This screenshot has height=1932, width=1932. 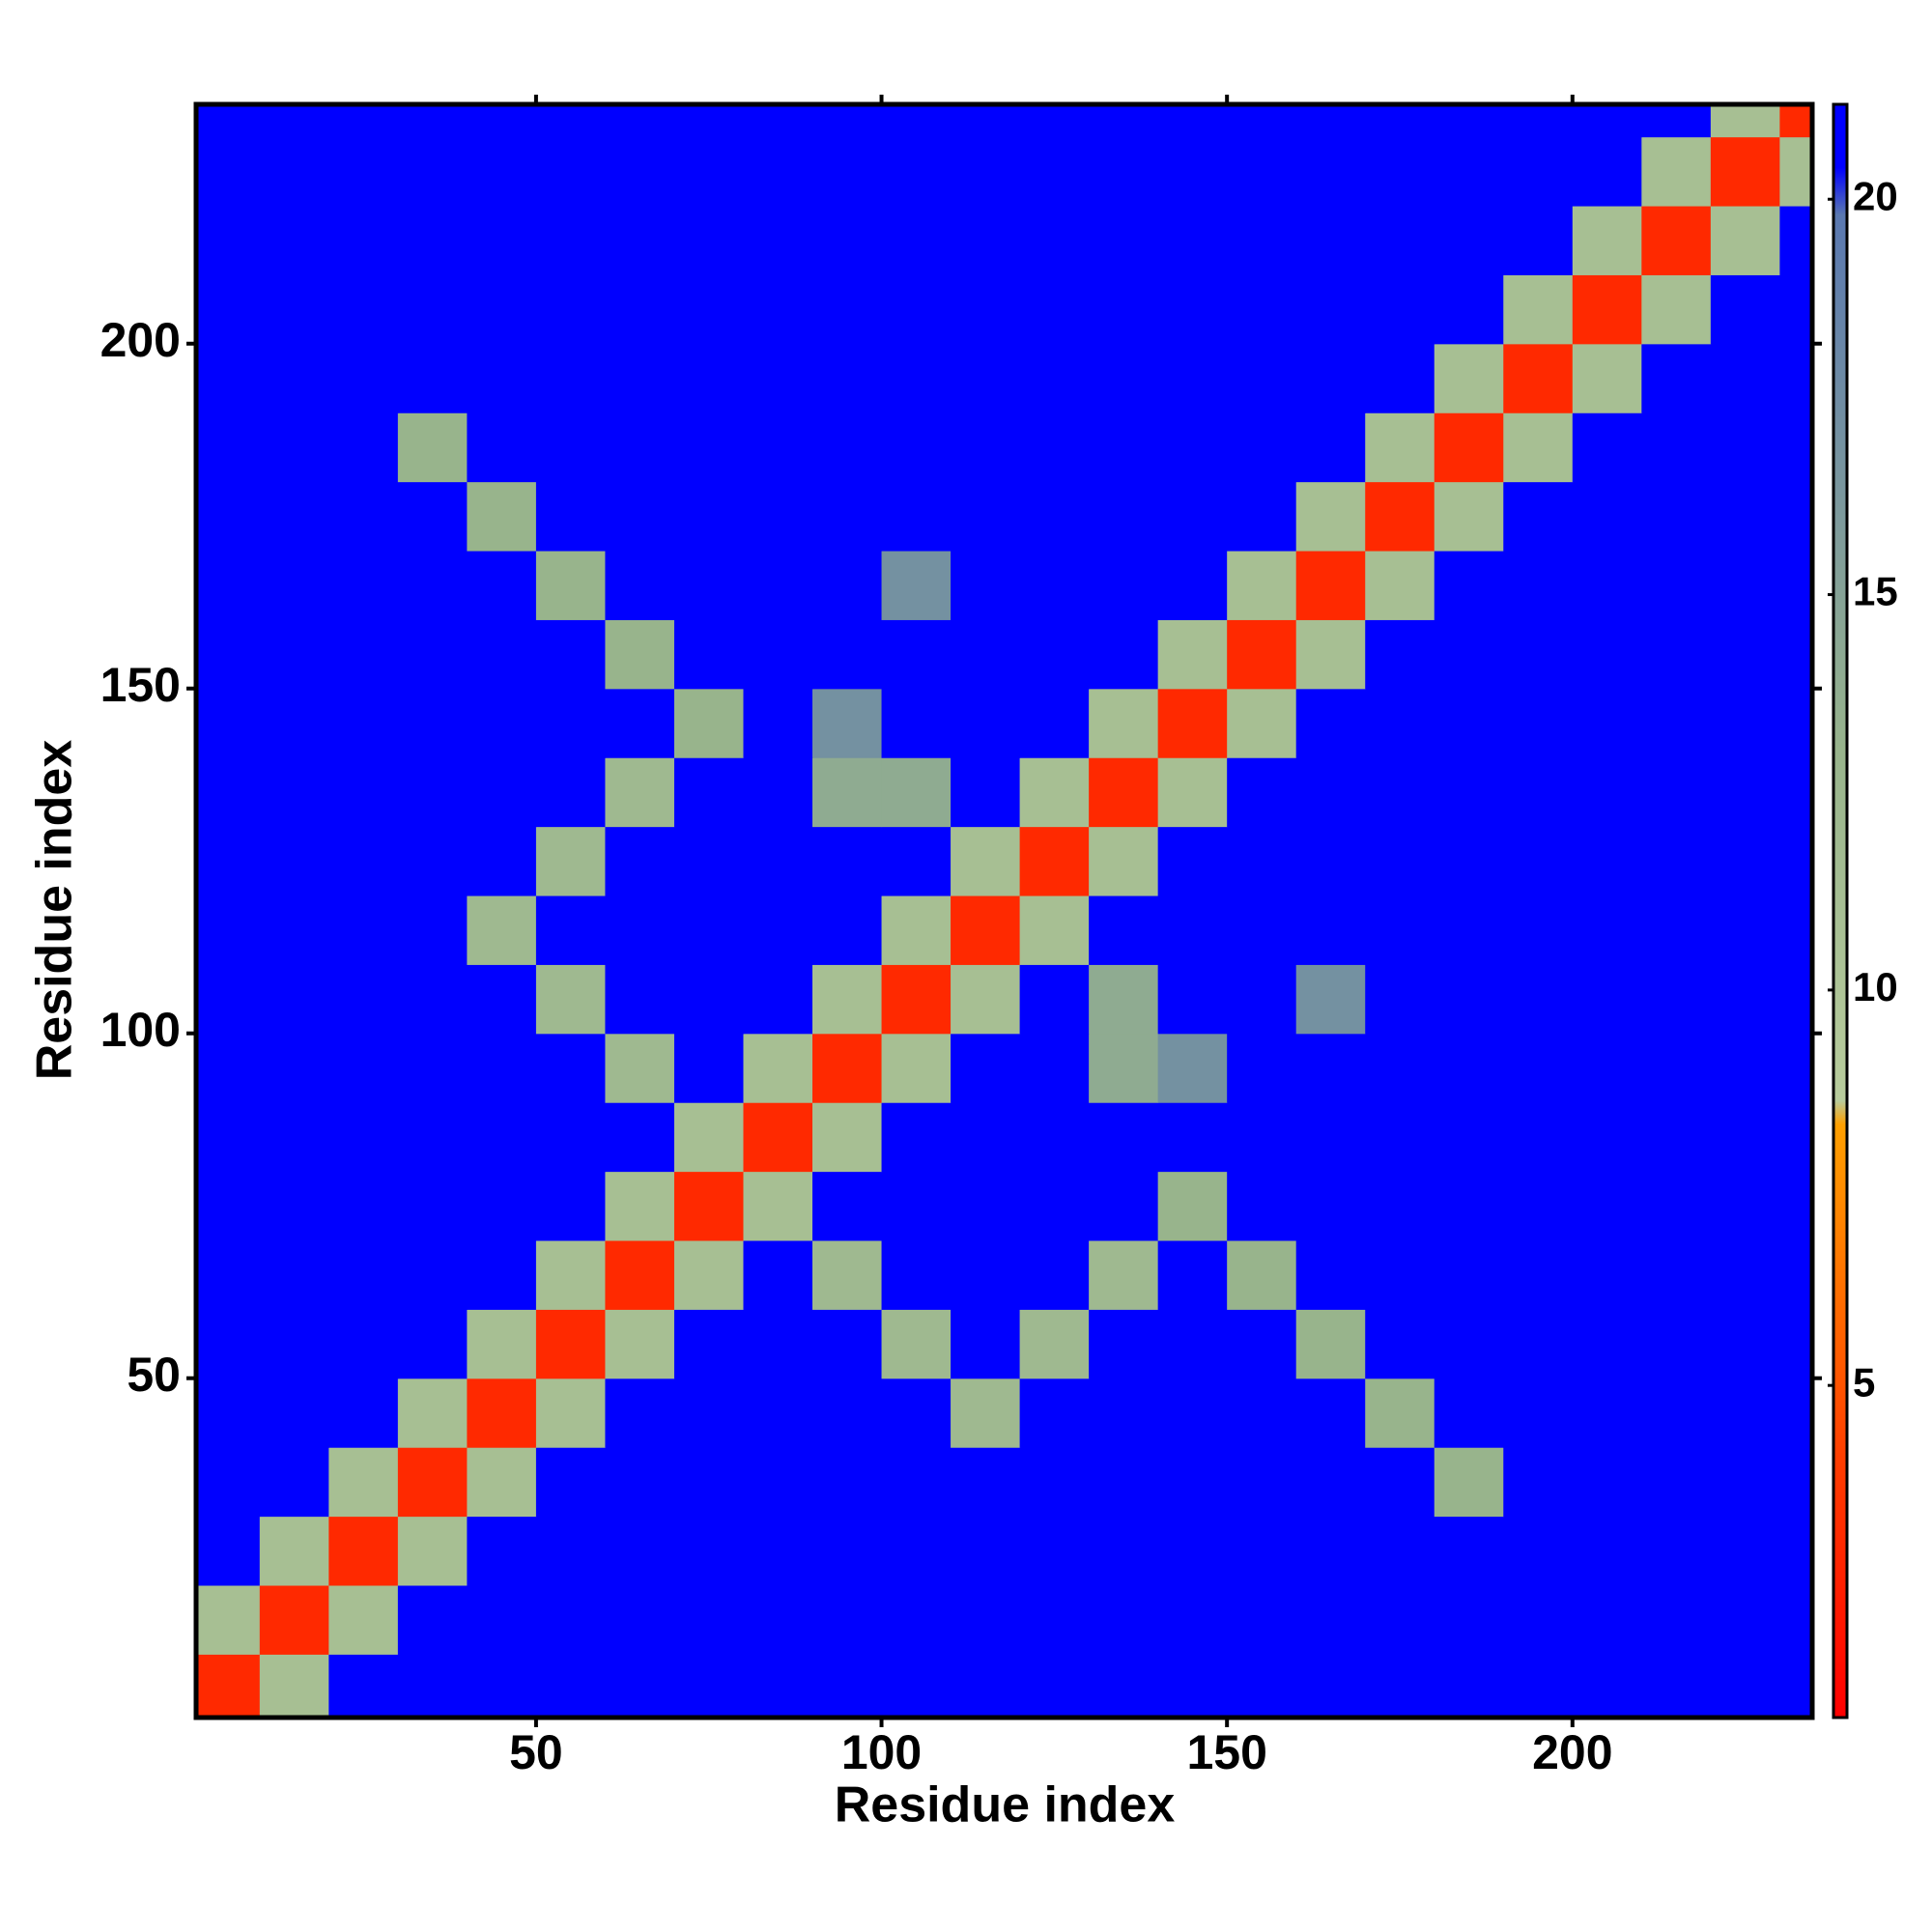 What do you see at coordinates (1840, 910) in the screenshot?
I see `colorbar` at bounding box center [1840, 910].